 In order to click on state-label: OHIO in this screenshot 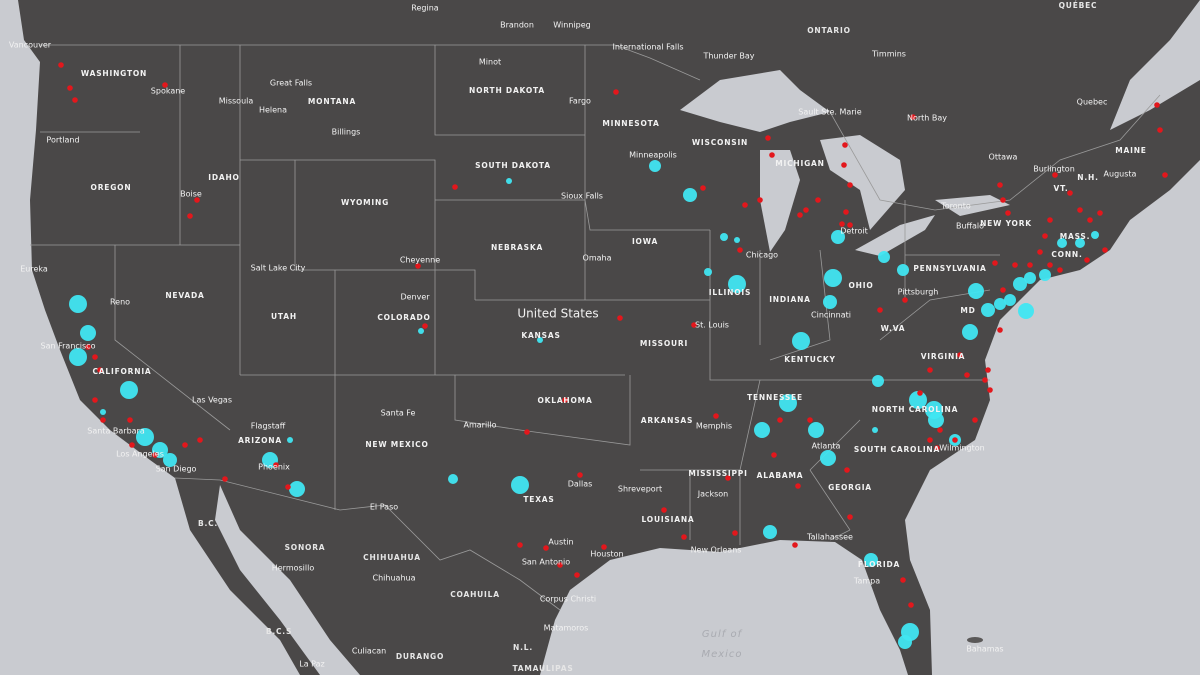, I will do `click(860, 285)`.